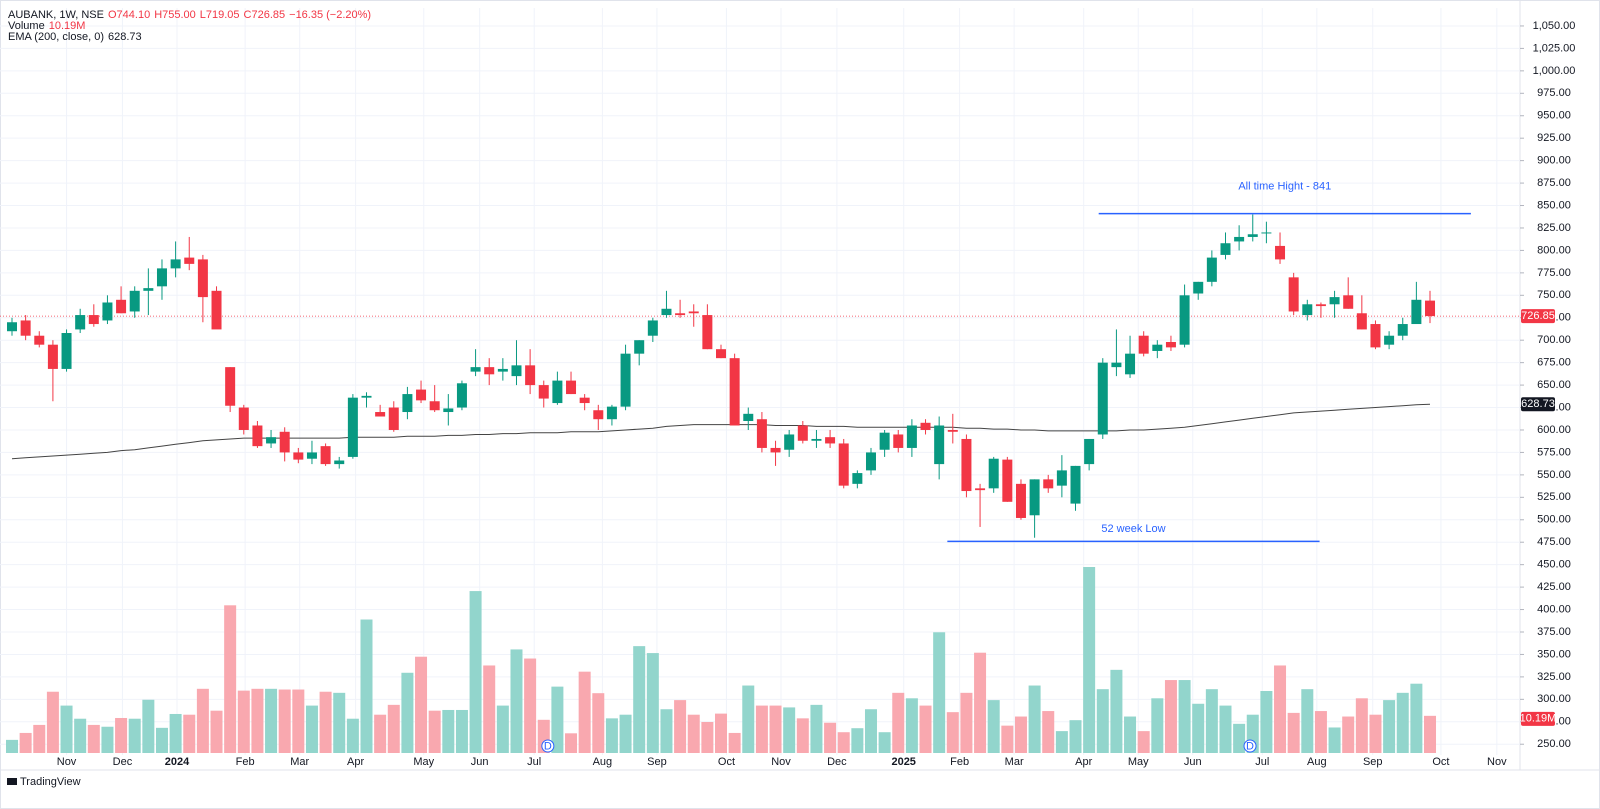  I want to click on x-tick-label: Jun, so click(480, 762).